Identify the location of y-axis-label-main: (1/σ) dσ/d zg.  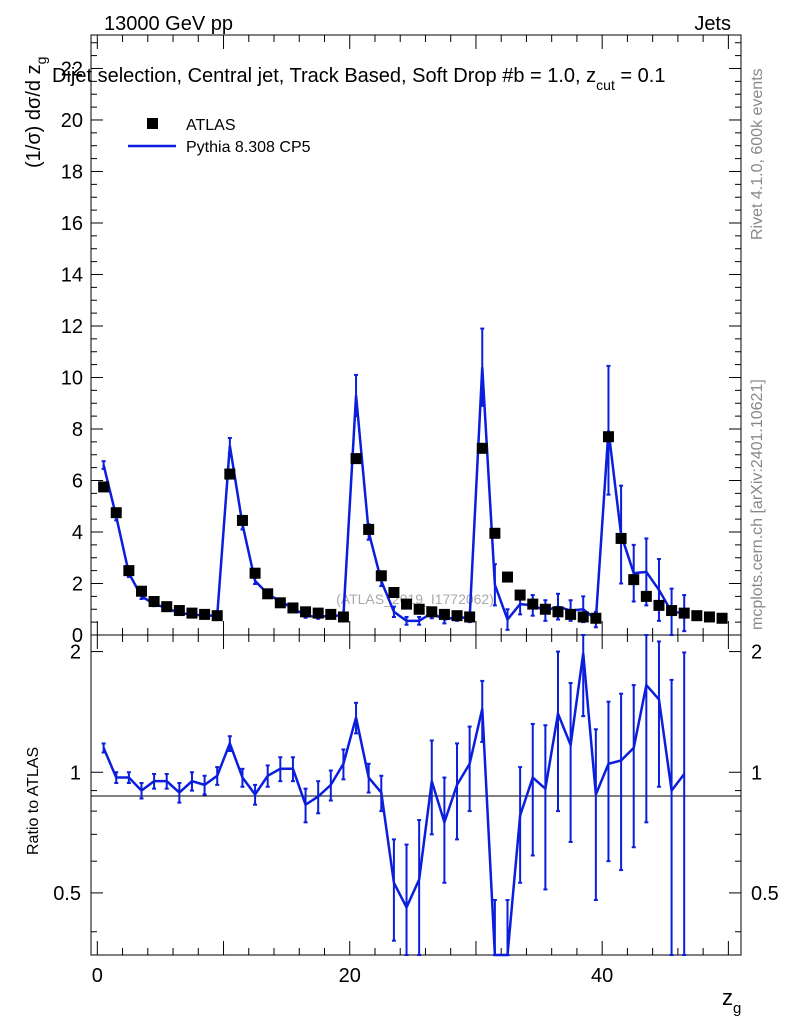
(36, 112).